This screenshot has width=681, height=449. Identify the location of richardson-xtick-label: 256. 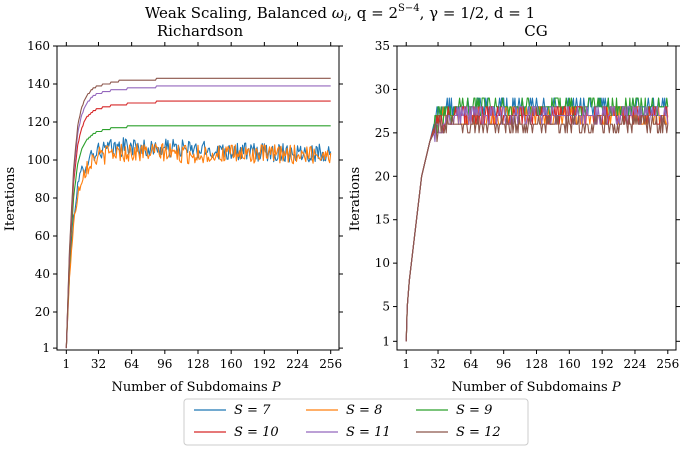
(330, 364).